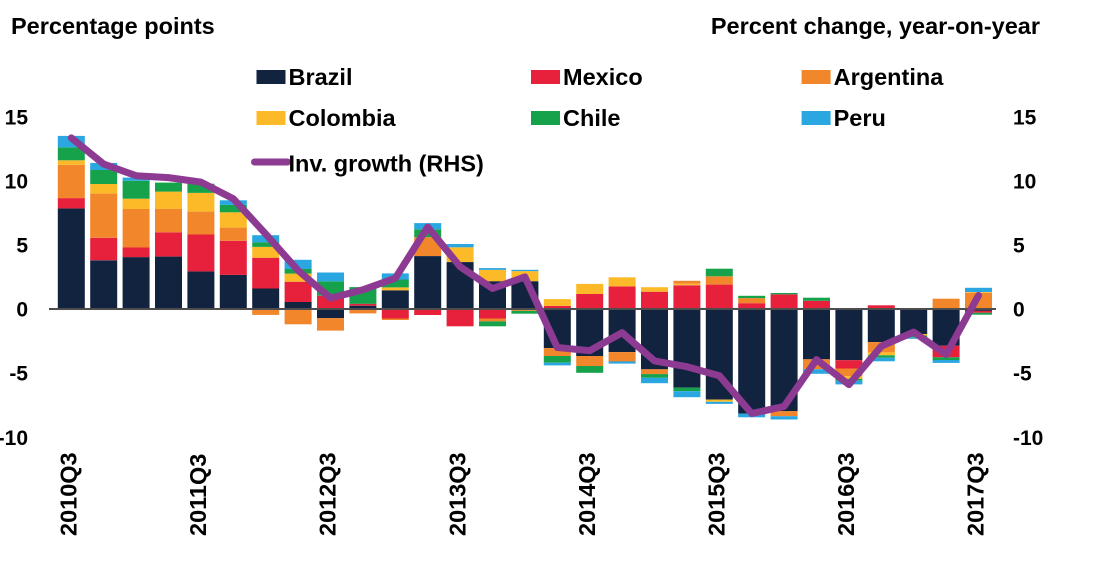  What do you see at coordinates (198, 495) in the screenshot?
I see `svg-text: 2011Q3` at bounding box center [198, 495].